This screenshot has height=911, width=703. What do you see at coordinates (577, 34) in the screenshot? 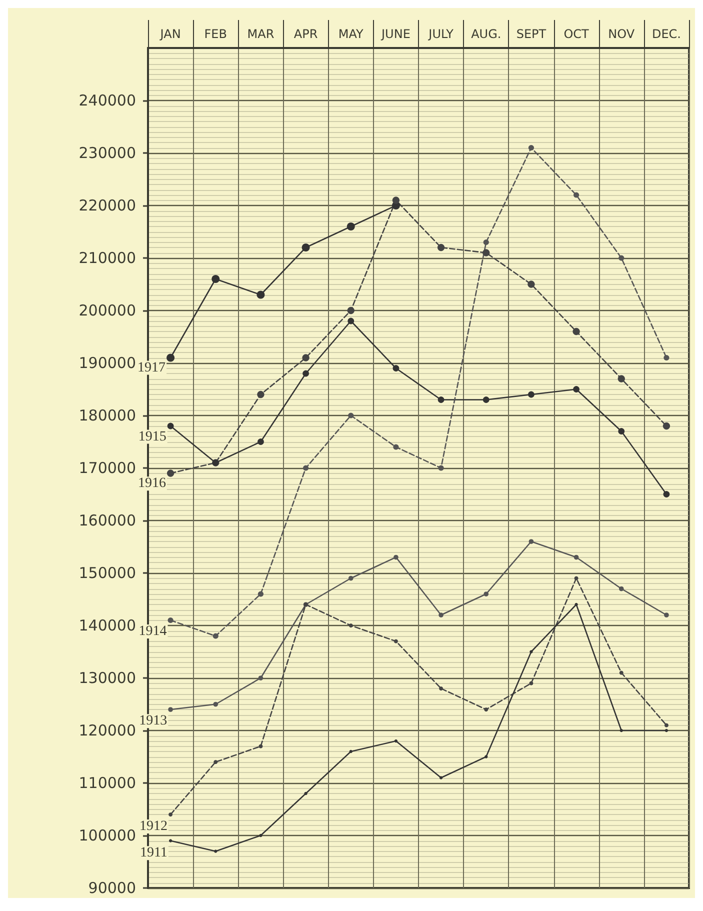
I see `x-tick-label: OCT` at bounding box center [577, 34].